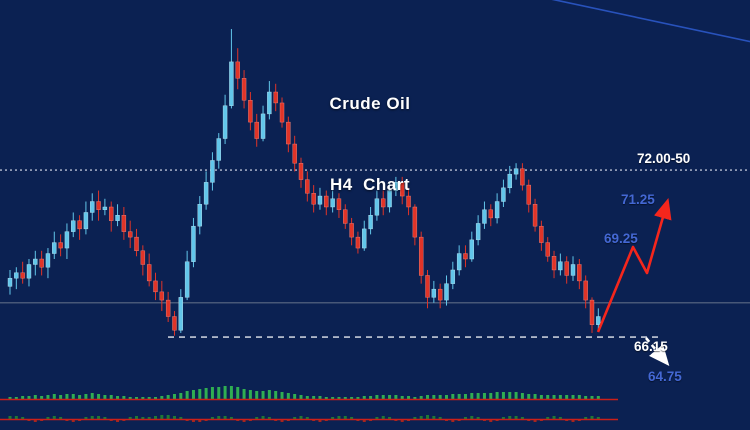 The height and width of the screenshot is (430, 750). Describe the element at coordinates (651, 346) in the screenshot. I see `price-label-support: 66.15` at that location.